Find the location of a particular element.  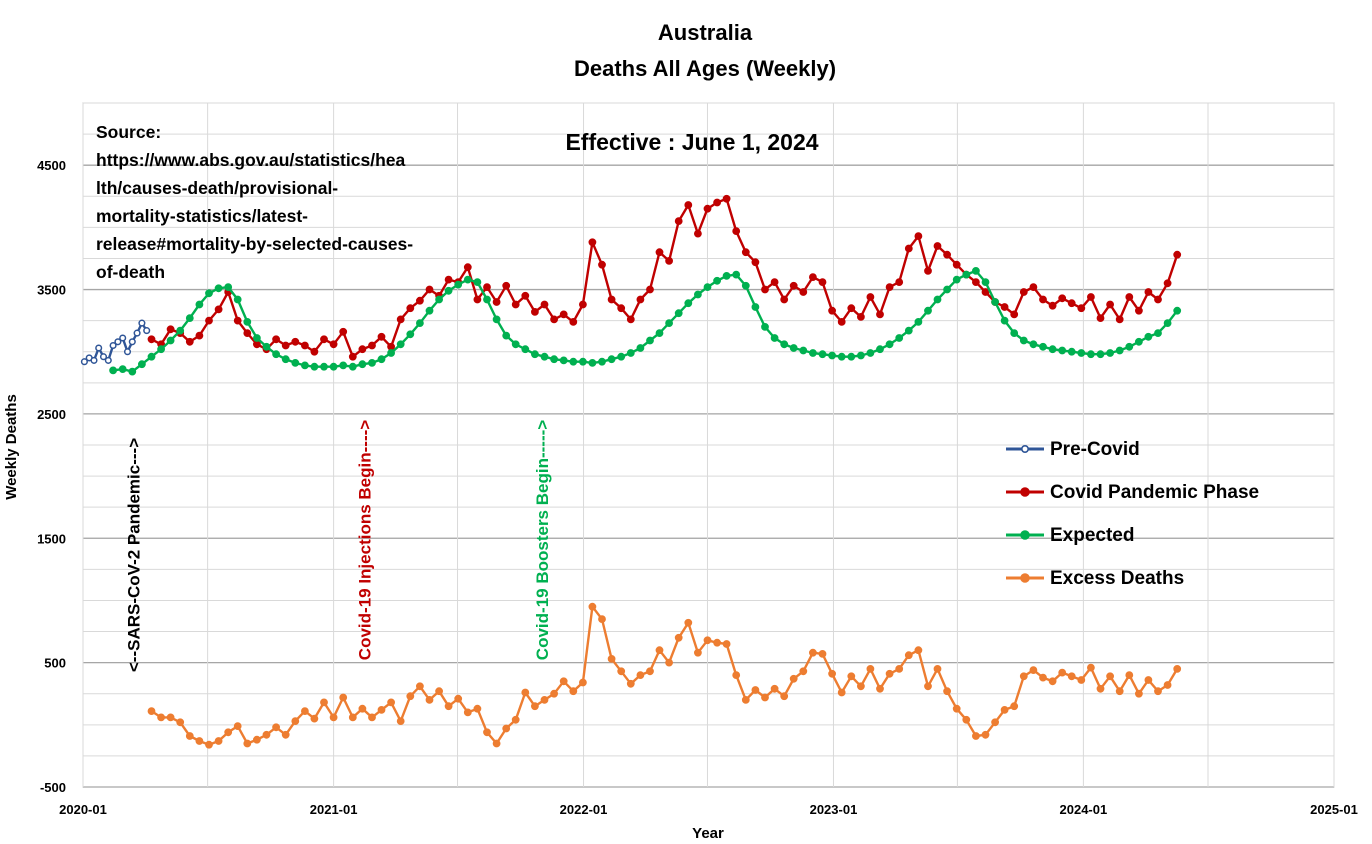

chart-subtitle: Deaths All Ages (Weekly) is located at coordinates (705, 68).